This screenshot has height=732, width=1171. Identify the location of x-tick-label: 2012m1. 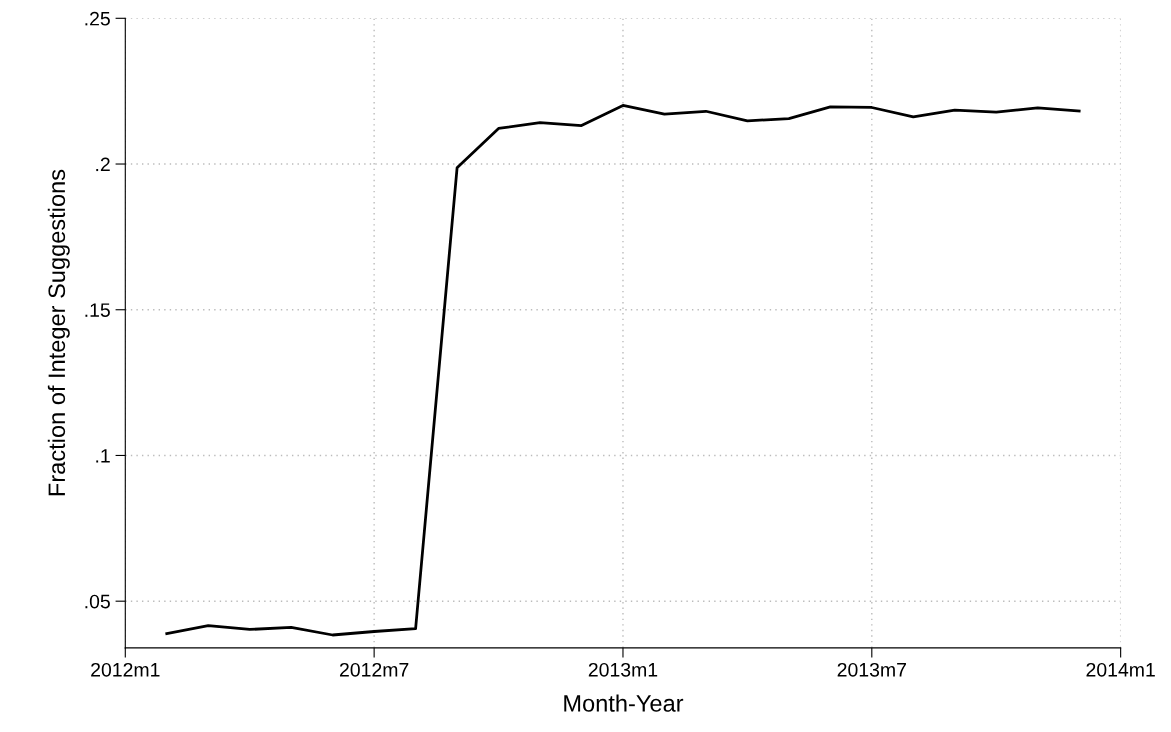
(125, 669).